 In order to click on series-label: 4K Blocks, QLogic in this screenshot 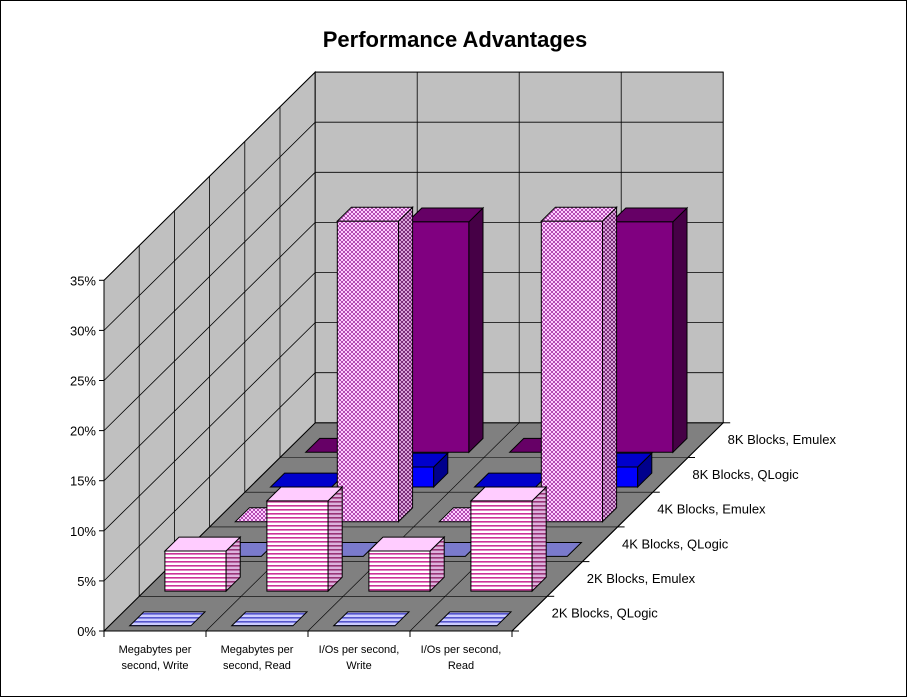, I will do `click(675, 543)`.